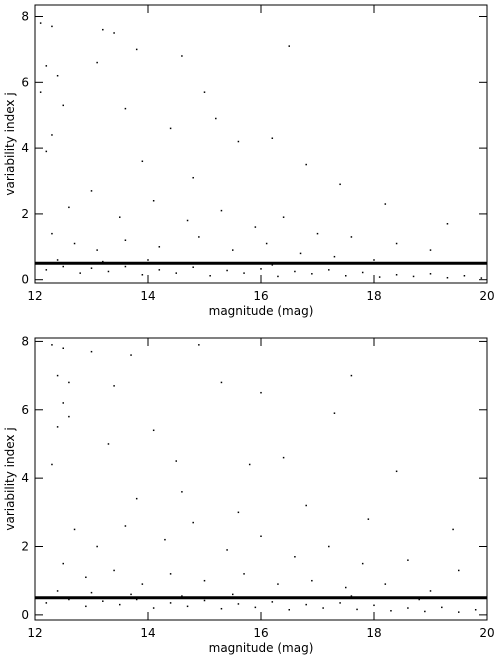 This screenshot has width=497, height=655. Describe the element at coordinates (10, 478) in the screenshot. I see `y-axis-label: variability index j` at that location.